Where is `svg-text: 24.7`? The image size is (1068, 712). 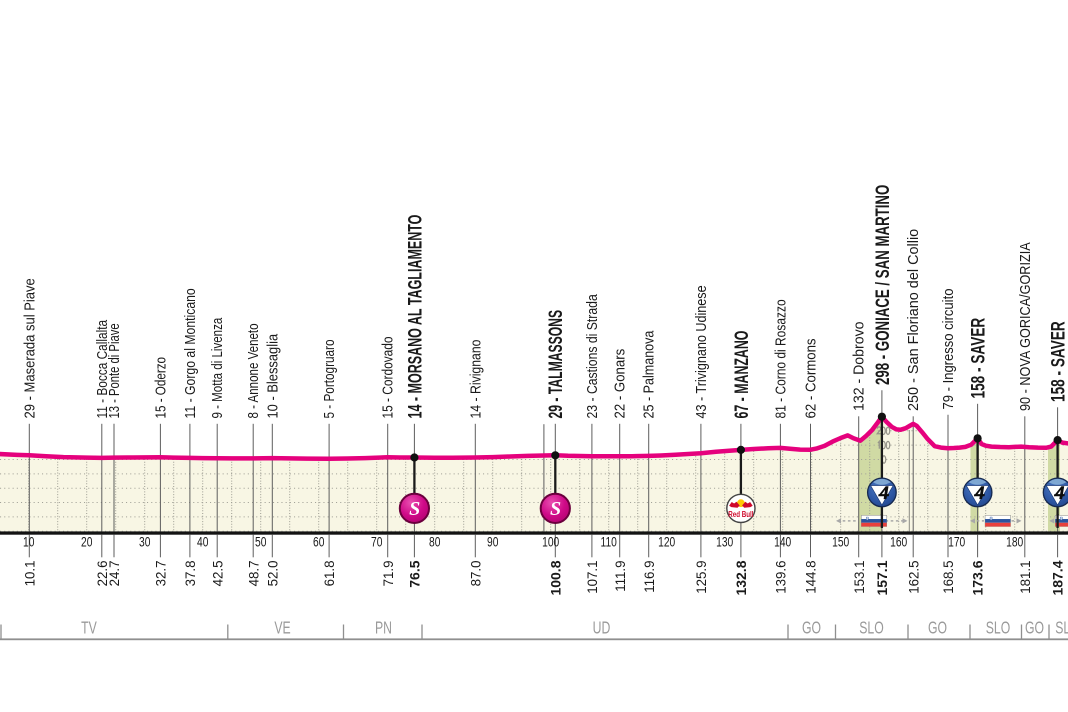 svg-text: 24.7 is located at coordinates (114, 574).